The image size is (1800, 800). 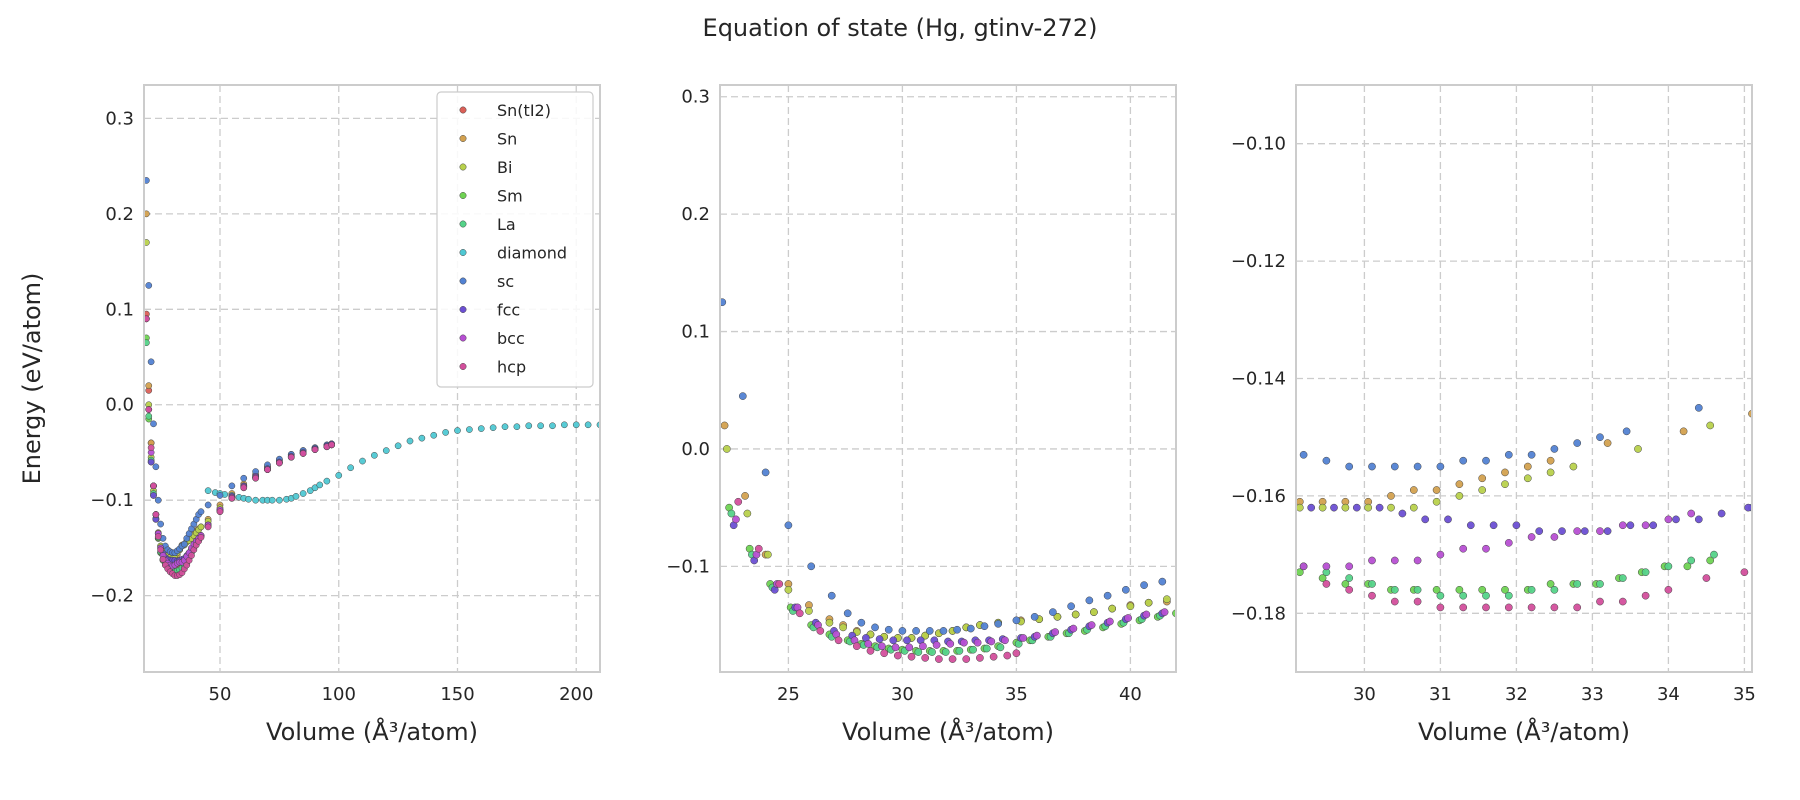 I want to click on y-tick-label: −0.2, so click(x=112, y=596).